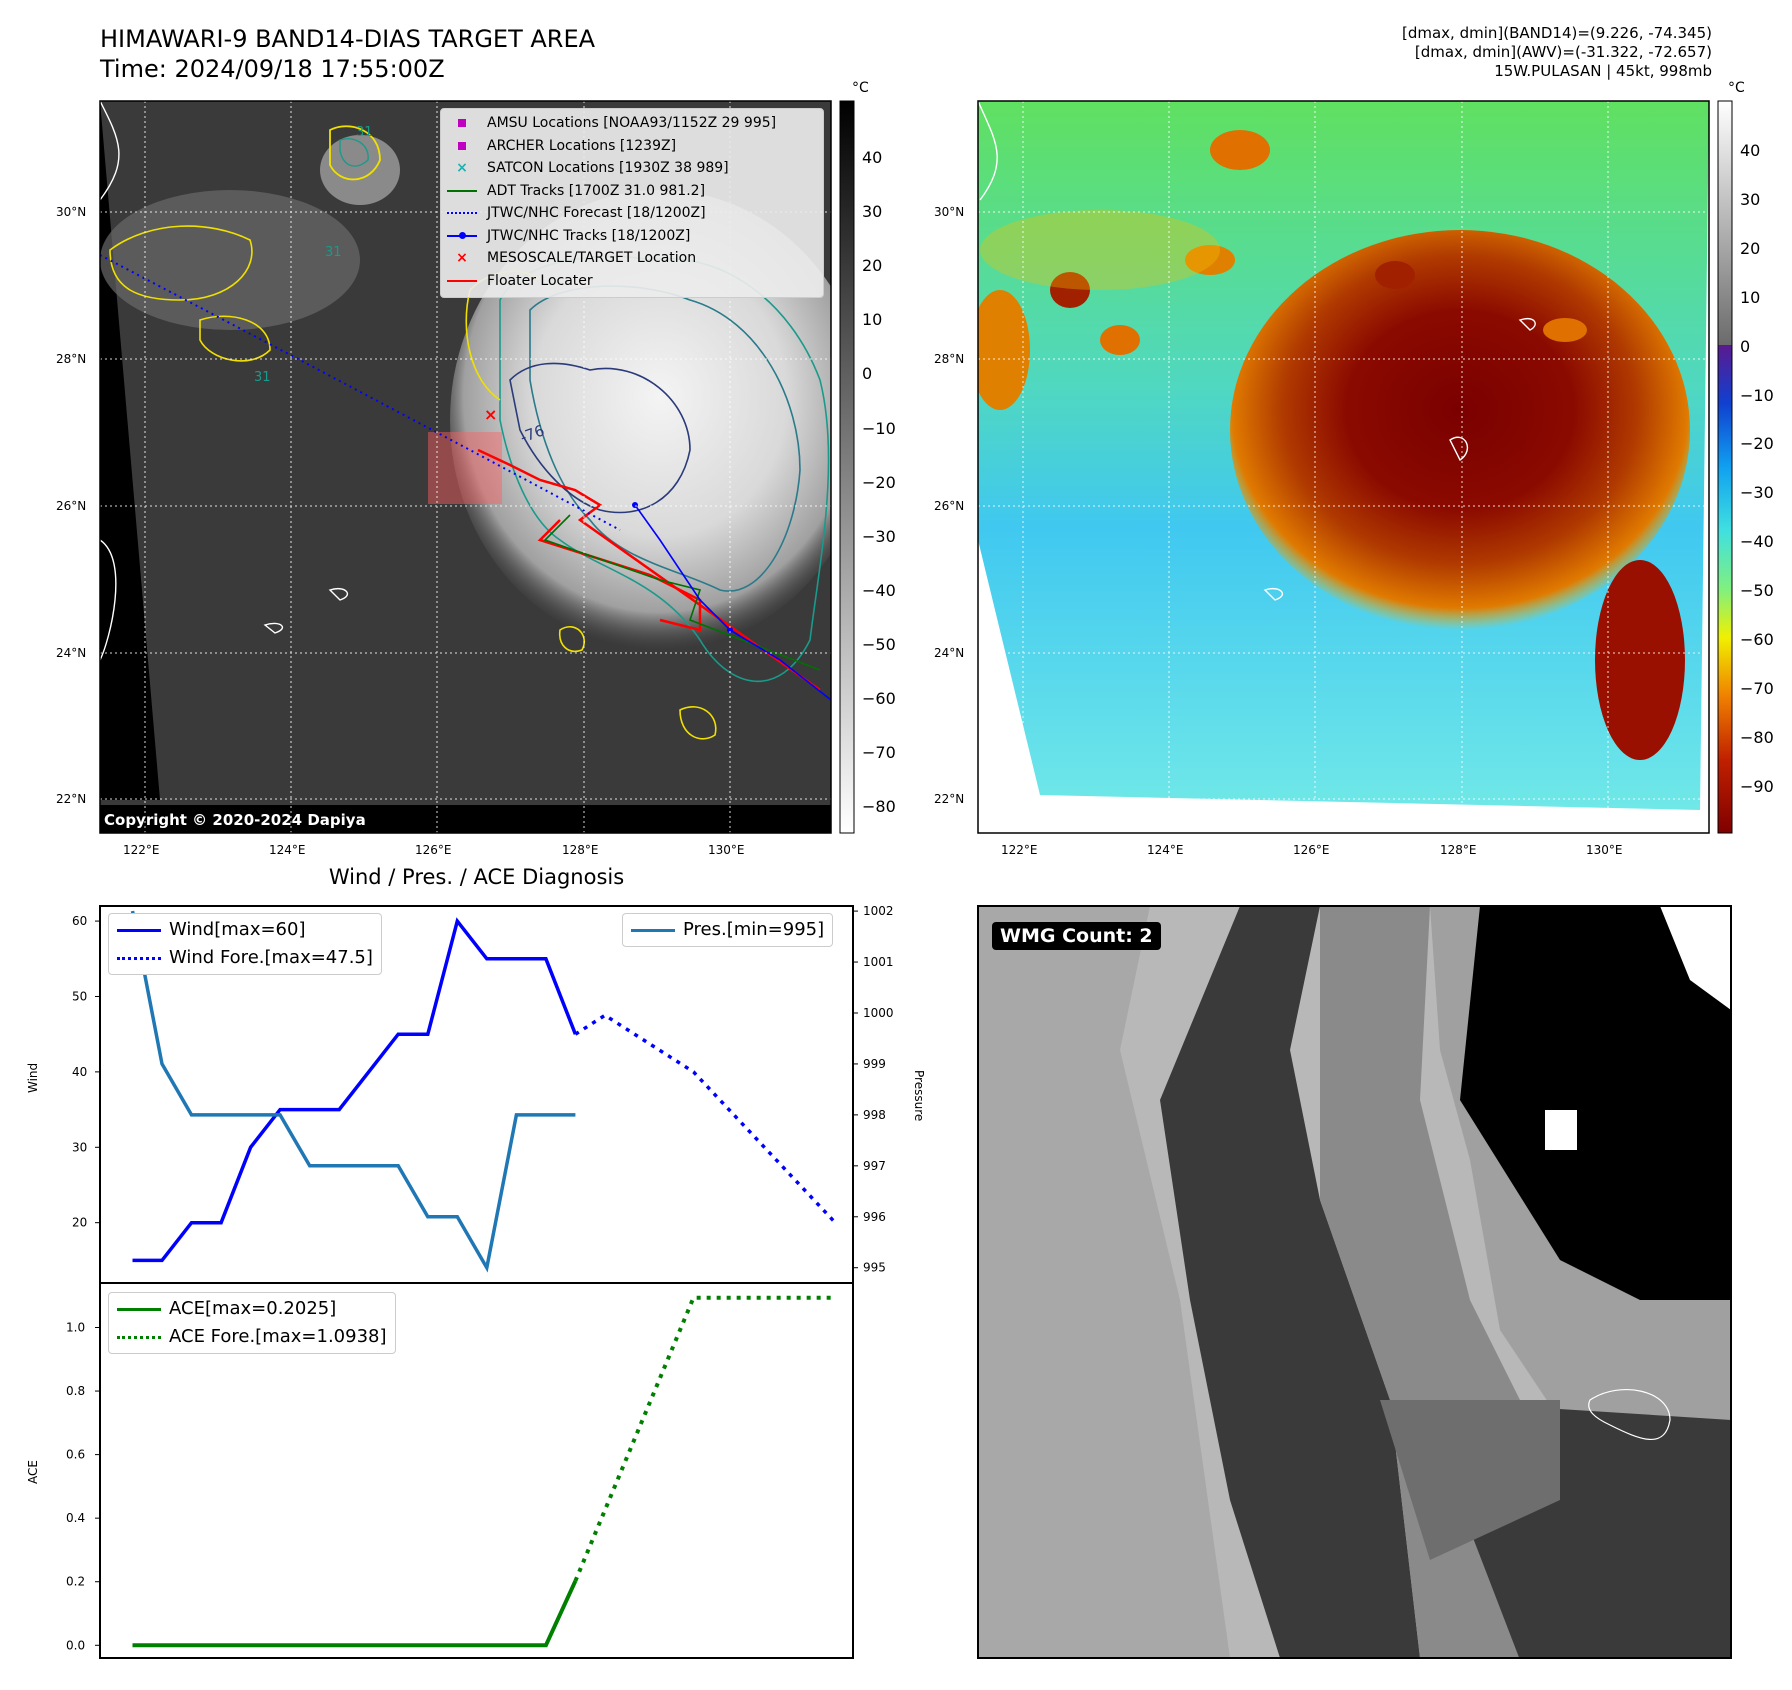 The height and width of the screenshot is (1690, 1792). Describe the element at coordinates (253, 1308) in the screenshot. I see `legend-label-ace: ACE[max=0.2025]` at that location.